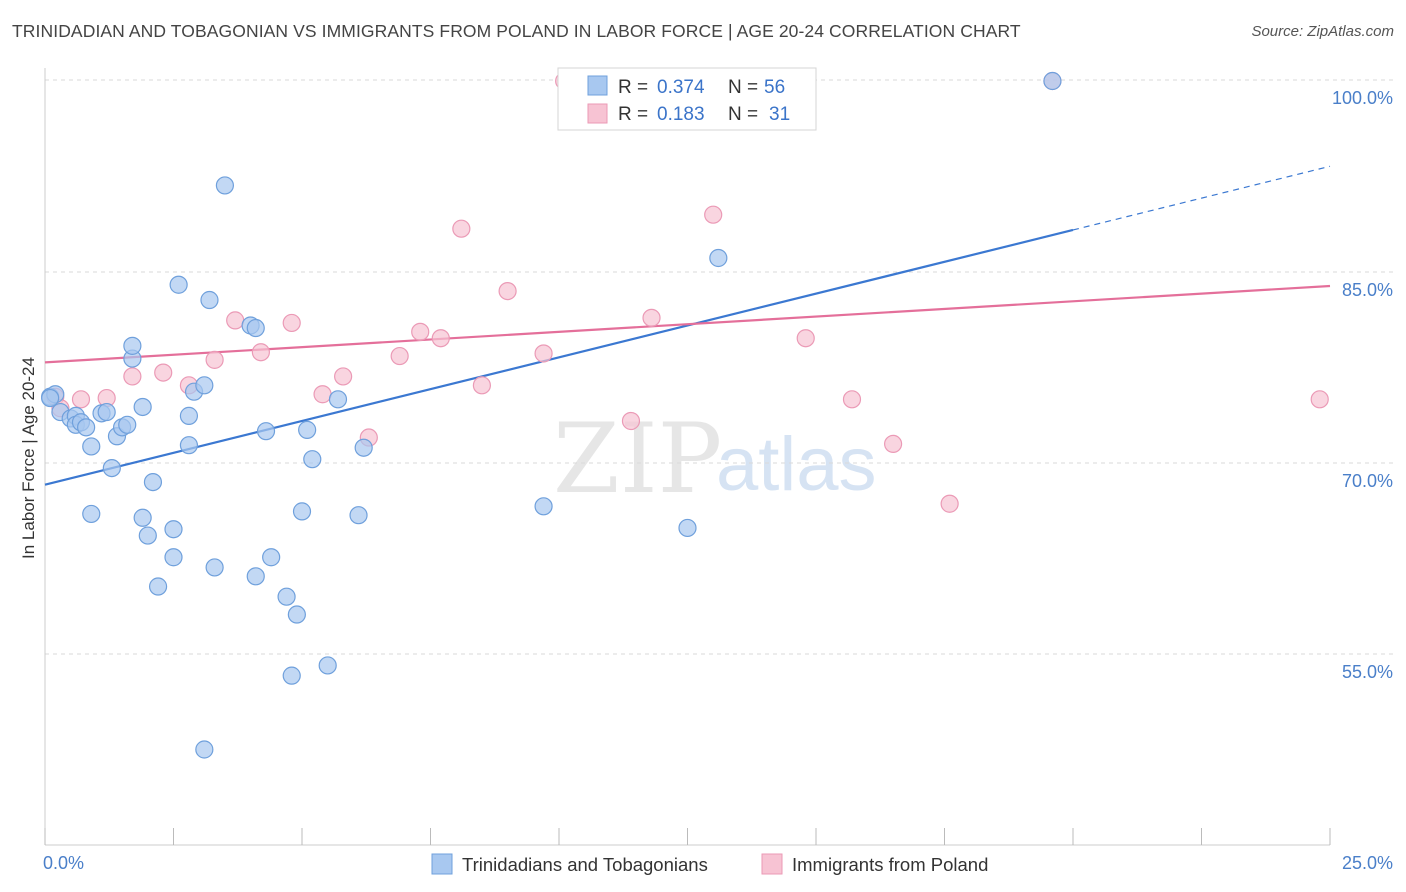  What do you see at coordinates (890, 864) in the screenshot?
I see `bottom-legend-label-pink: Immigrants from Poland` at bounding box center [890, 864].